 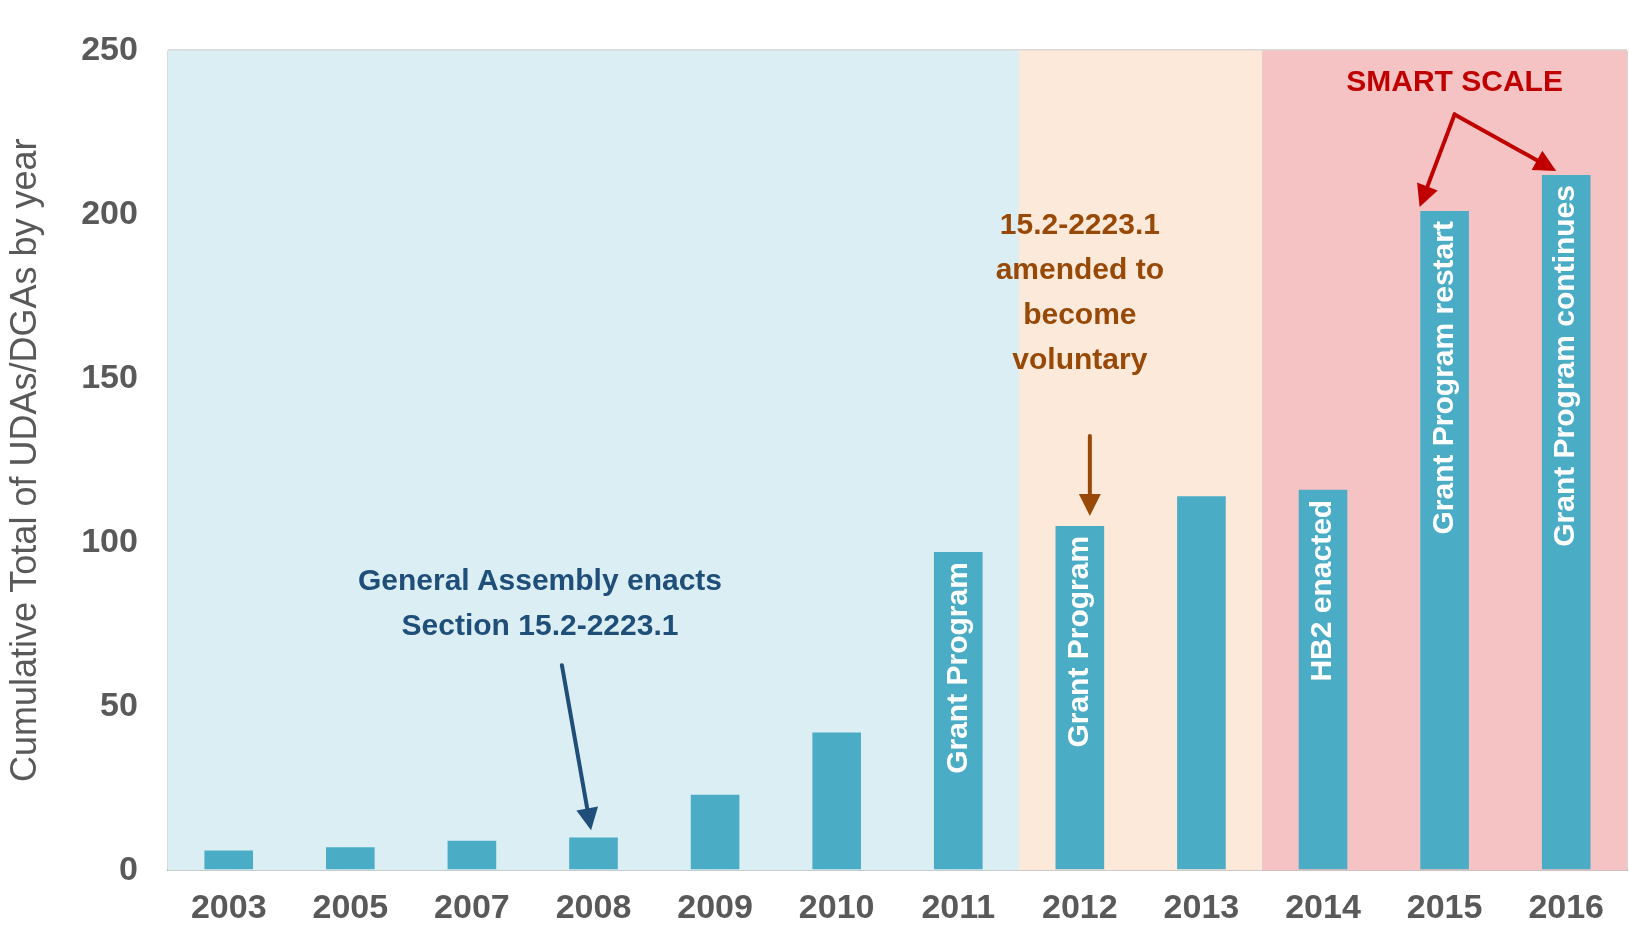 I want to click on annotation: General Assembly enacts Section 15.2-2223.1, so click(x=540, y=602).